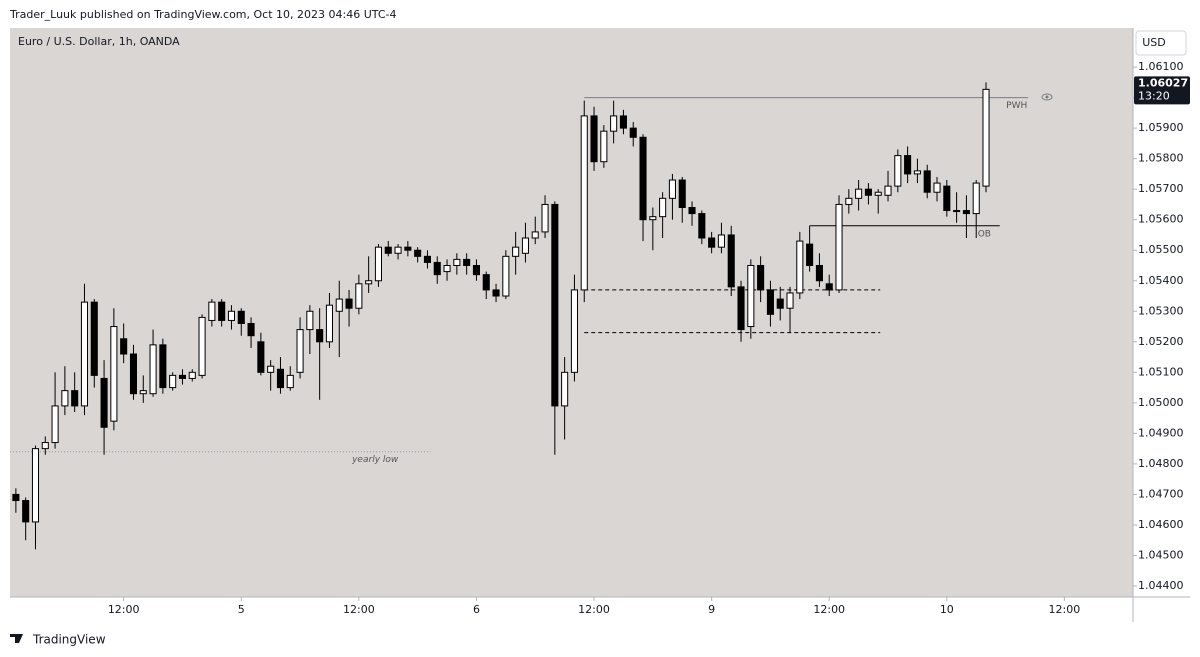  I want to click on eye-icon, so click(1047, 97).